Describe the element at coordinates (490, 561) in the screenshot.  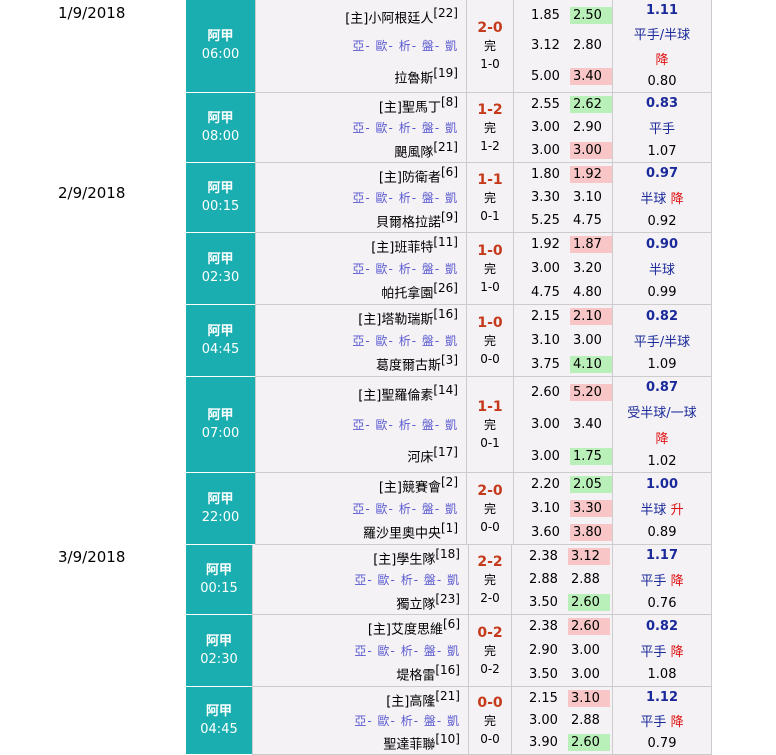
I see `final-score: 2-2` at that location.